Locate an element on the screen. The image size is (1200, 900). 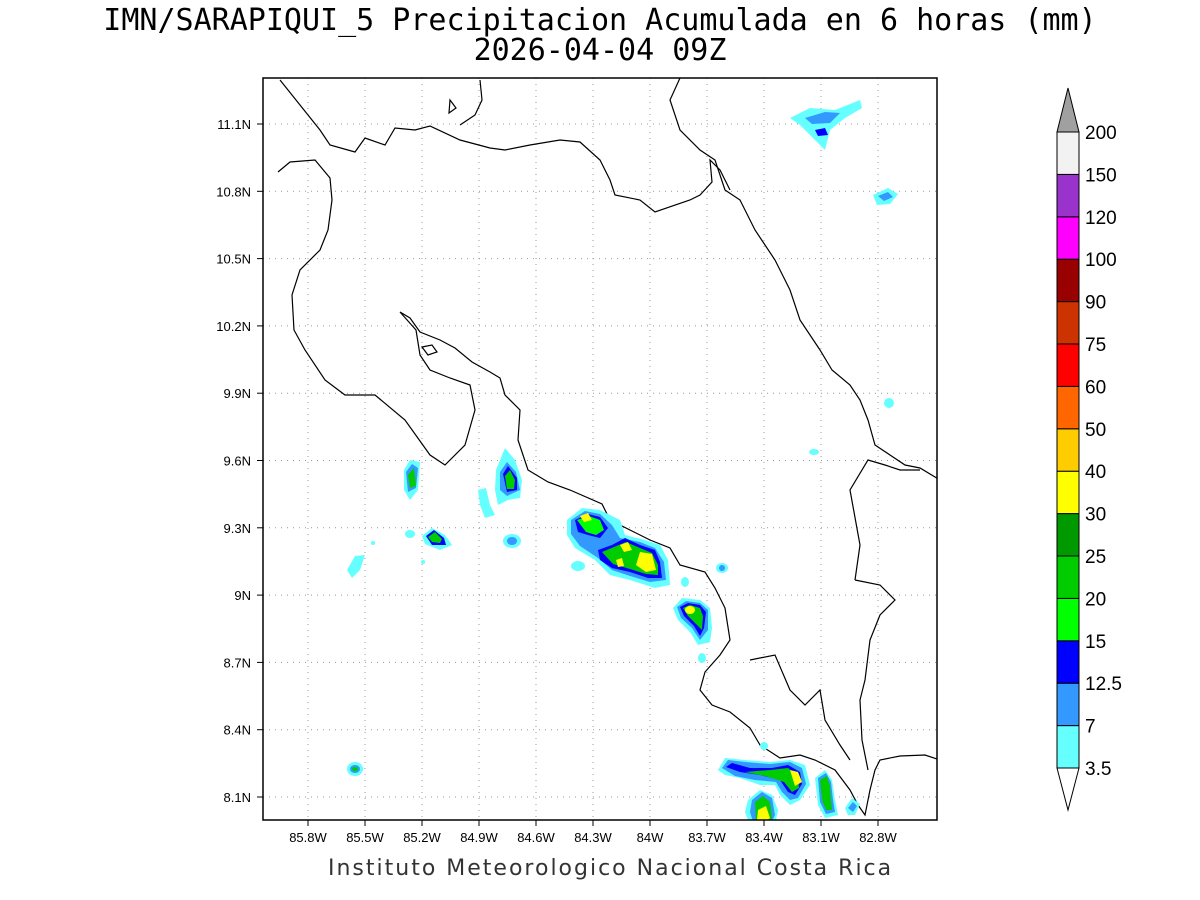
colorbar-label: 25 is located at coordinates (1095, 557).